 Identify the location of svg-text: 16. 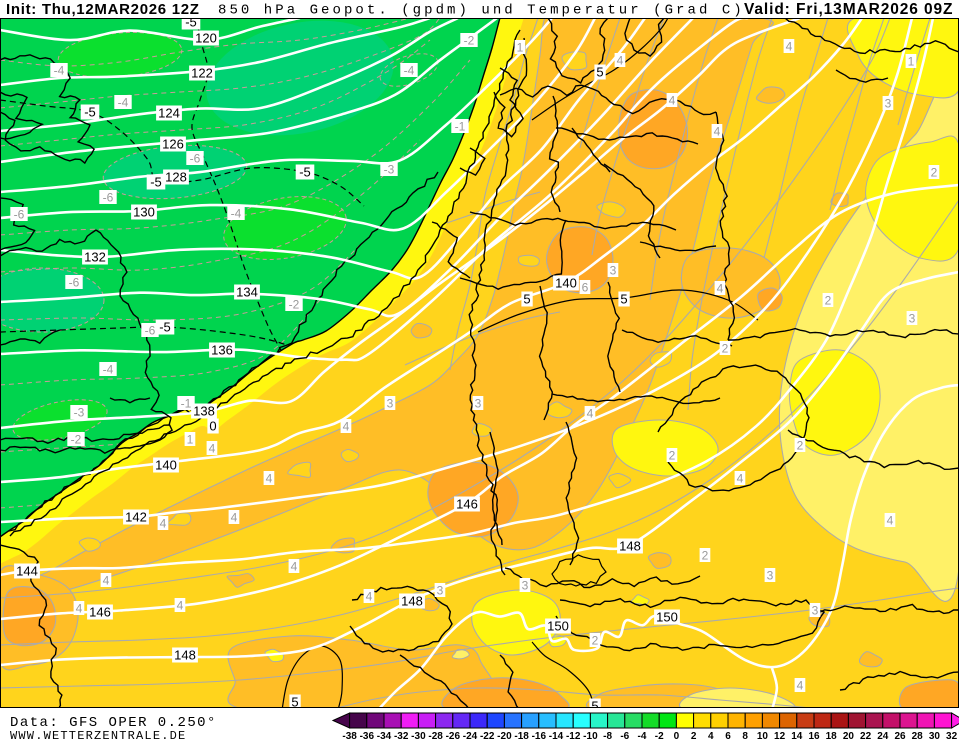
(814, 736).